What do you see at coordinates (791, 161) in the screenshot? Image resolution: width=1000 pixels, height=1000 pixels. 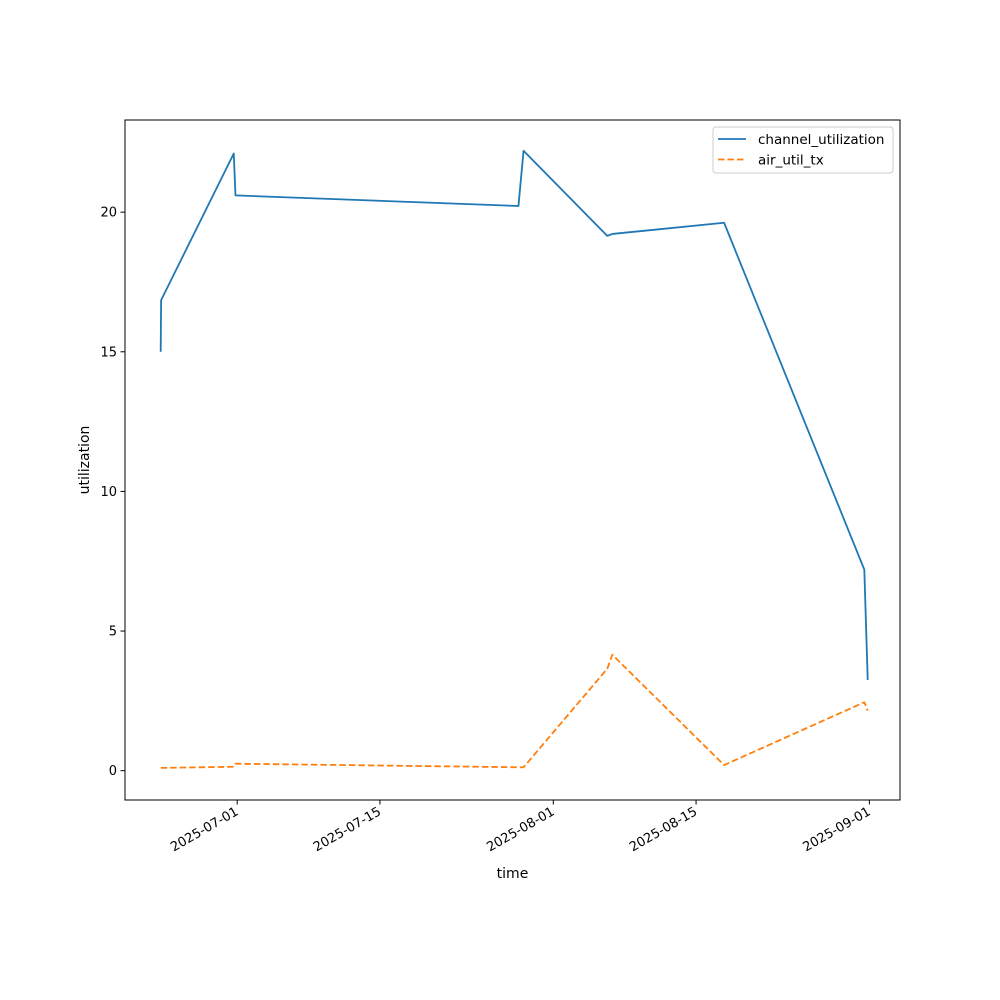 I see `legend-label: air_util_tx` at bounding box center [791, 161].